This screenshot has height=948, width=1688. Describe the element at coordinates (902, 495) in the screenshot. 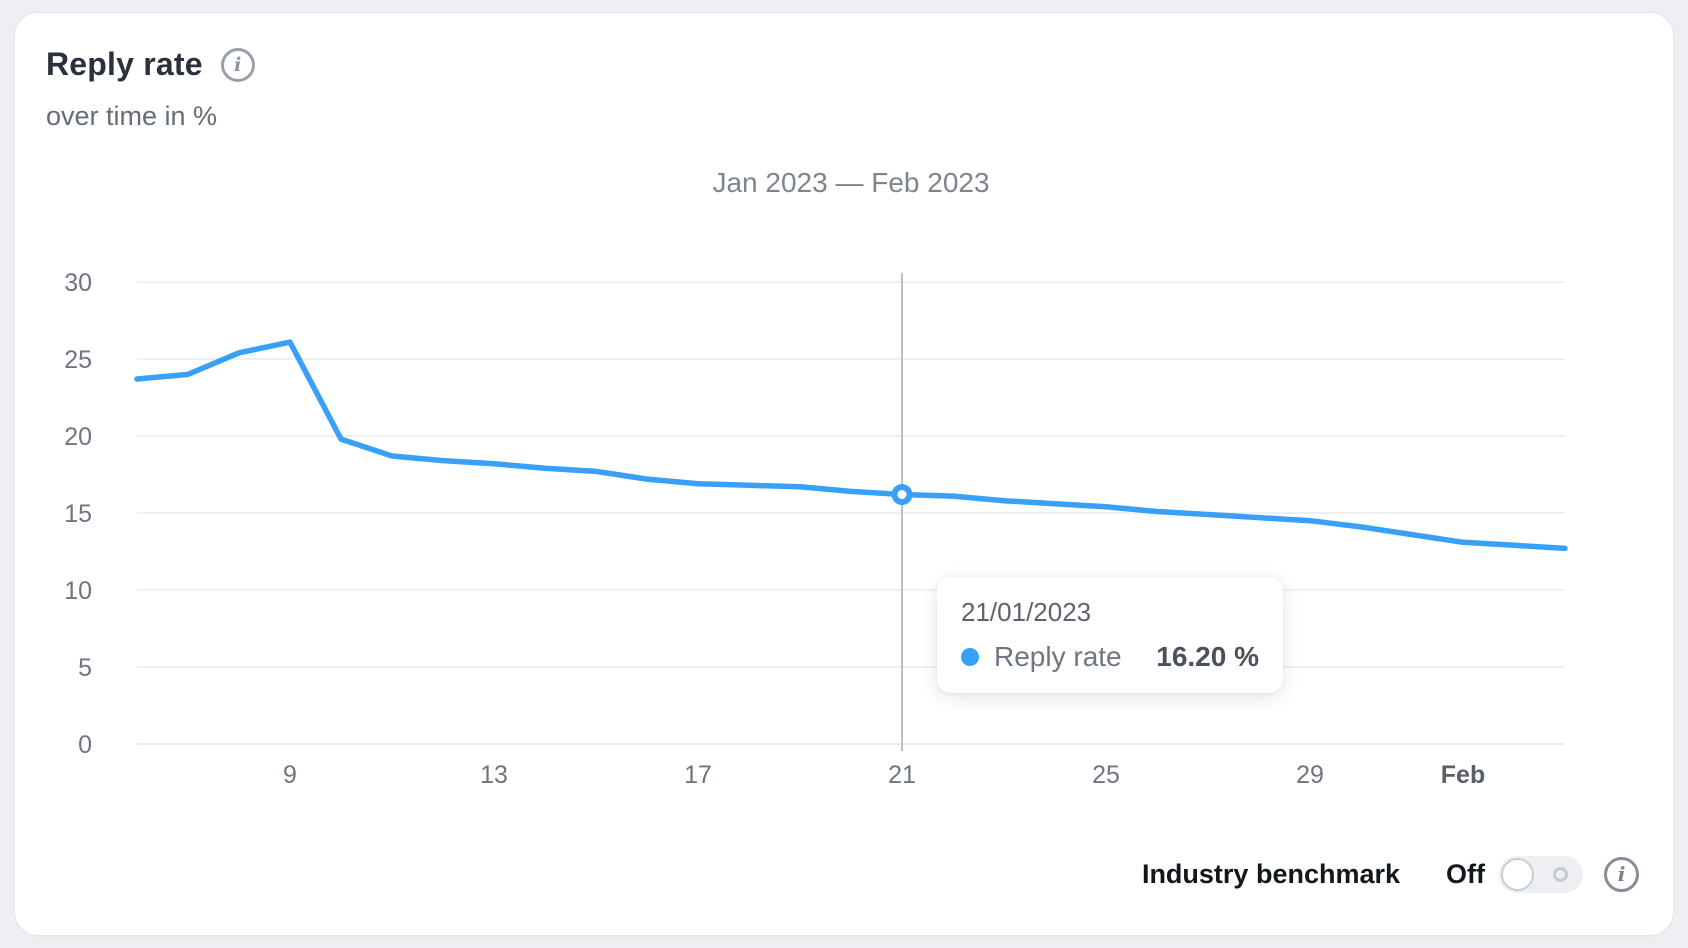

I see `highlight-marker-center` at that location.